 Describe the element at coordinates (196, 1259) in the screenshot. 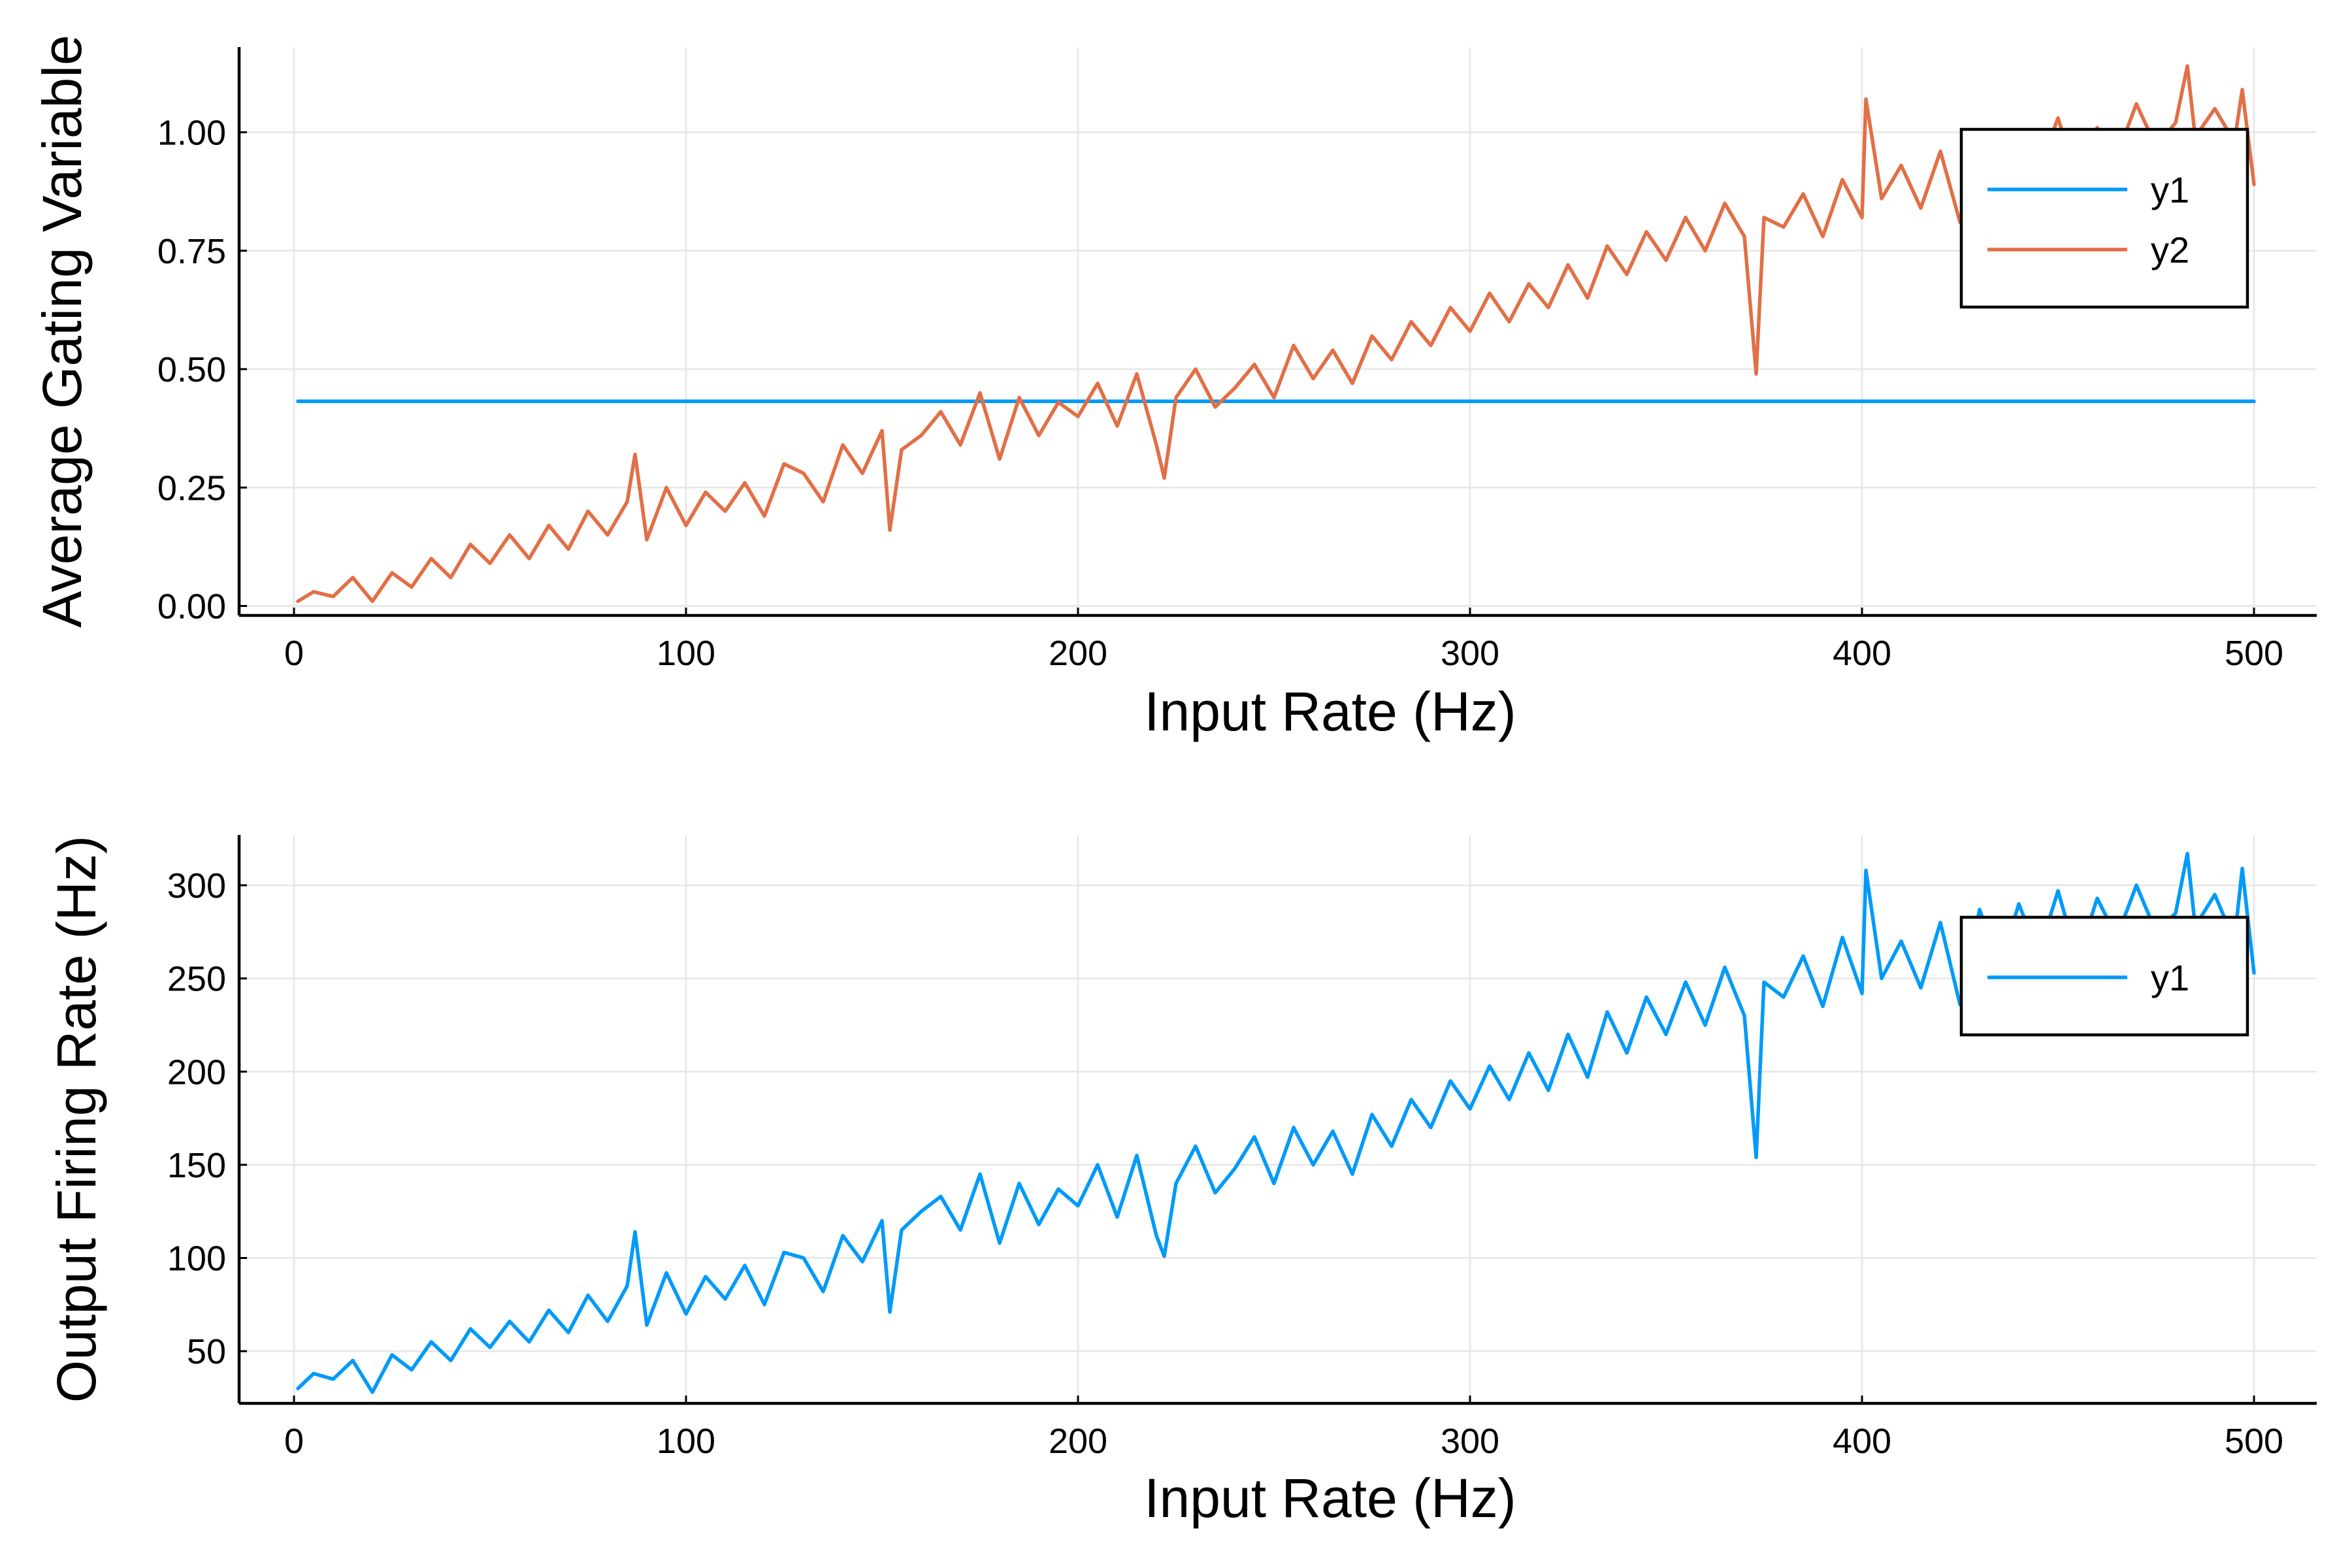

I see `y-tick-label: 100` at that location.